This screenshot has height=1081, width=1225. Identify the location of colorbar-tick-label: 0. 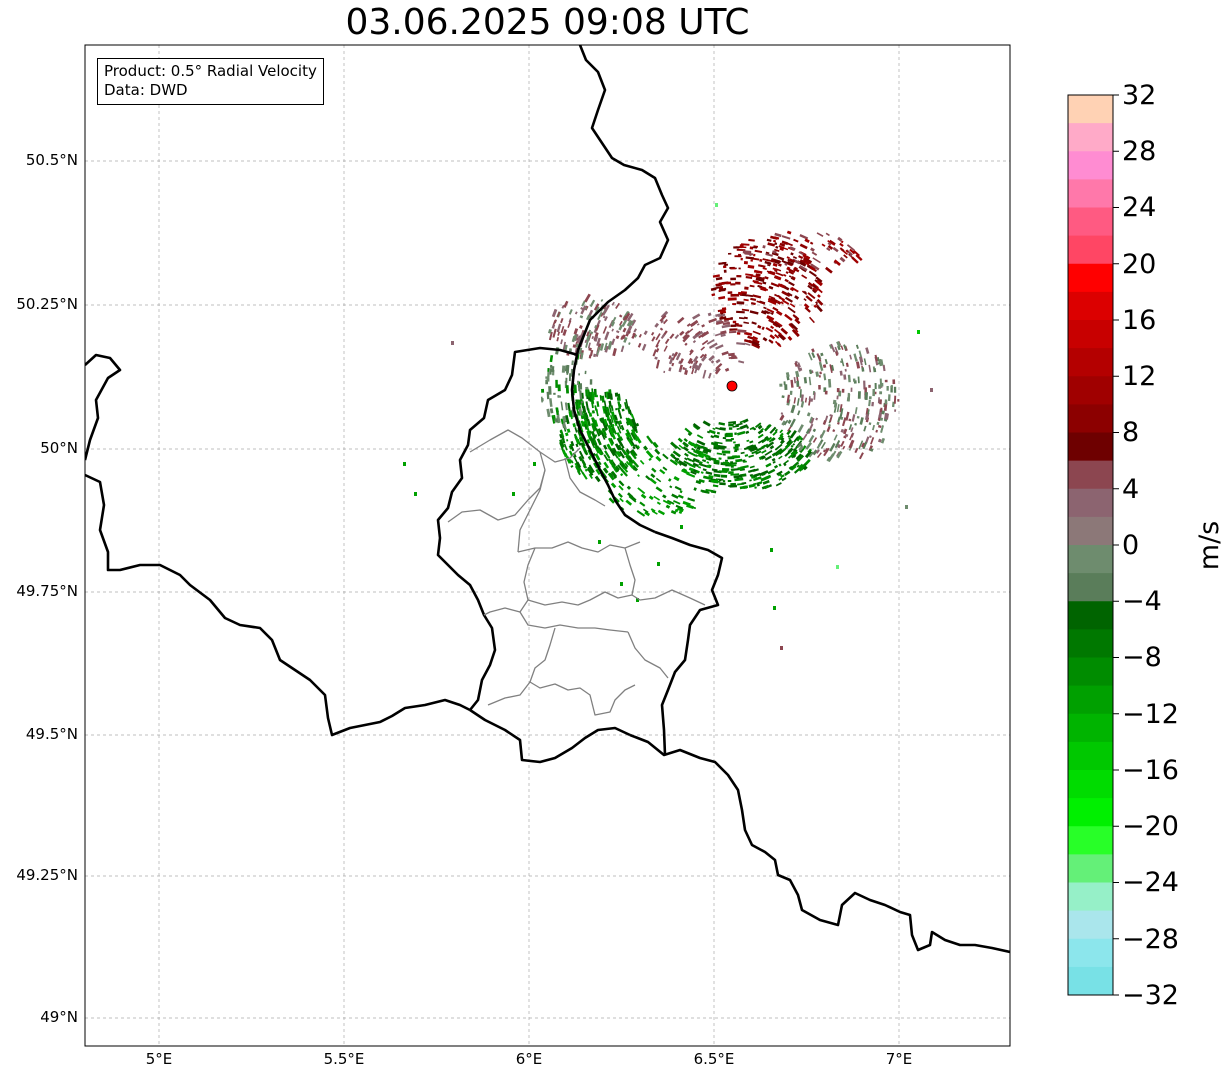
(1131, 545).